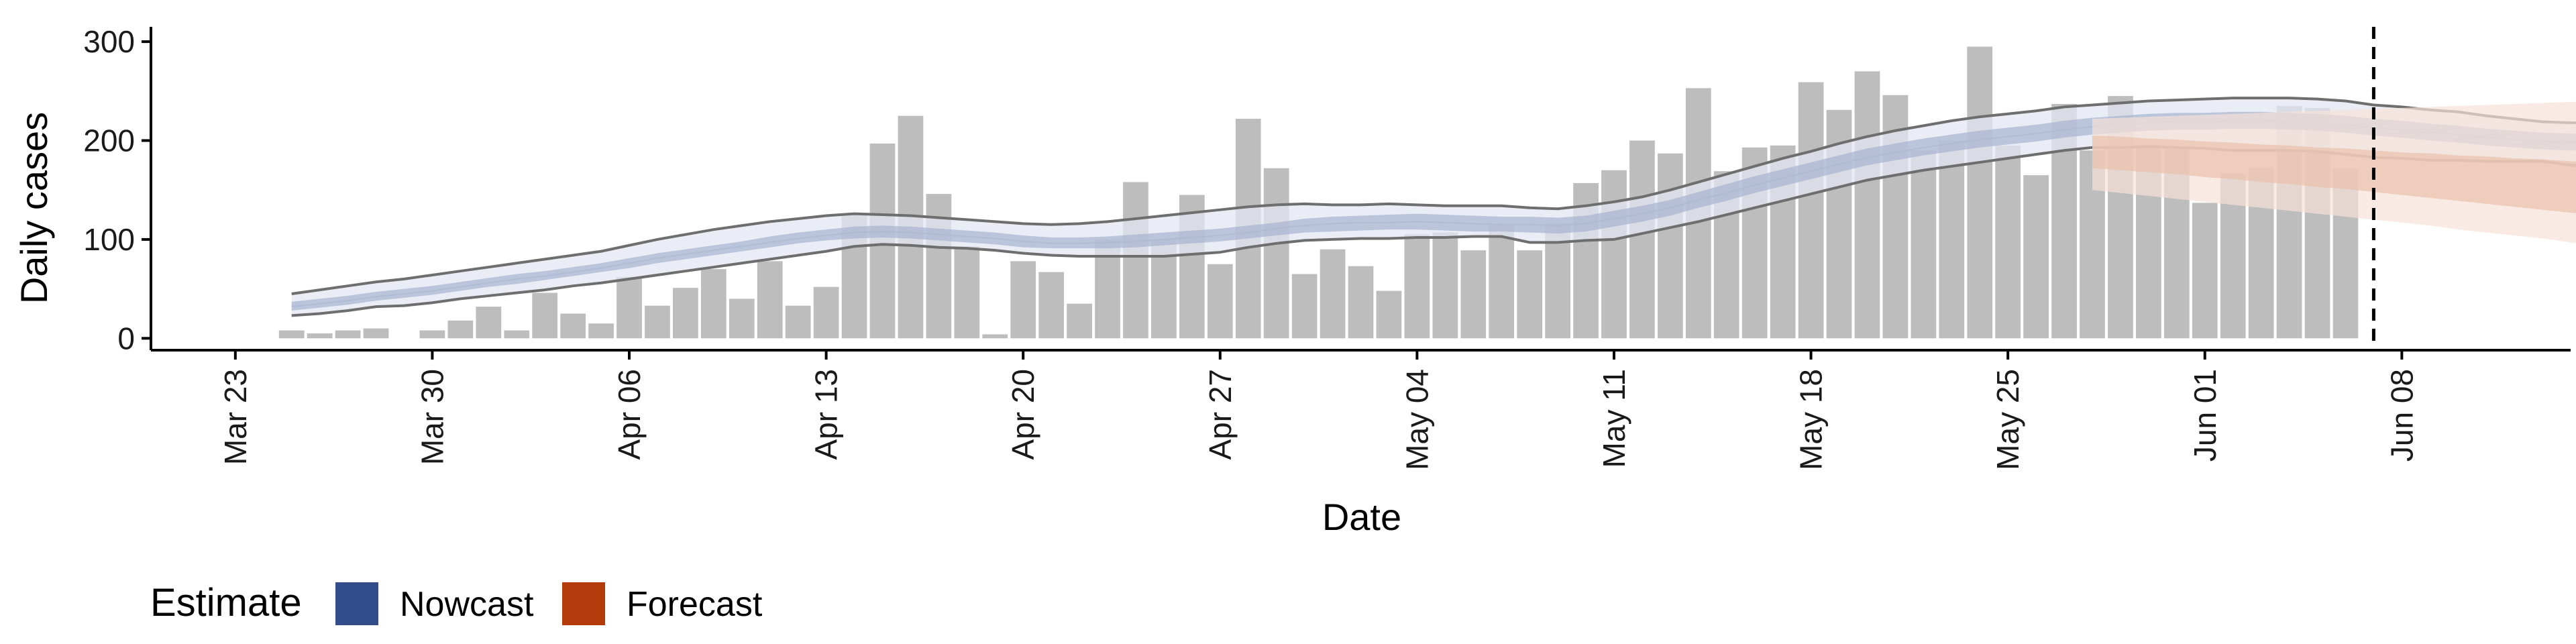 The width and height of the screenshot is (2576, 644). I want to click on y-axis-ticks: 0 100 200 300, so click(117, 190).